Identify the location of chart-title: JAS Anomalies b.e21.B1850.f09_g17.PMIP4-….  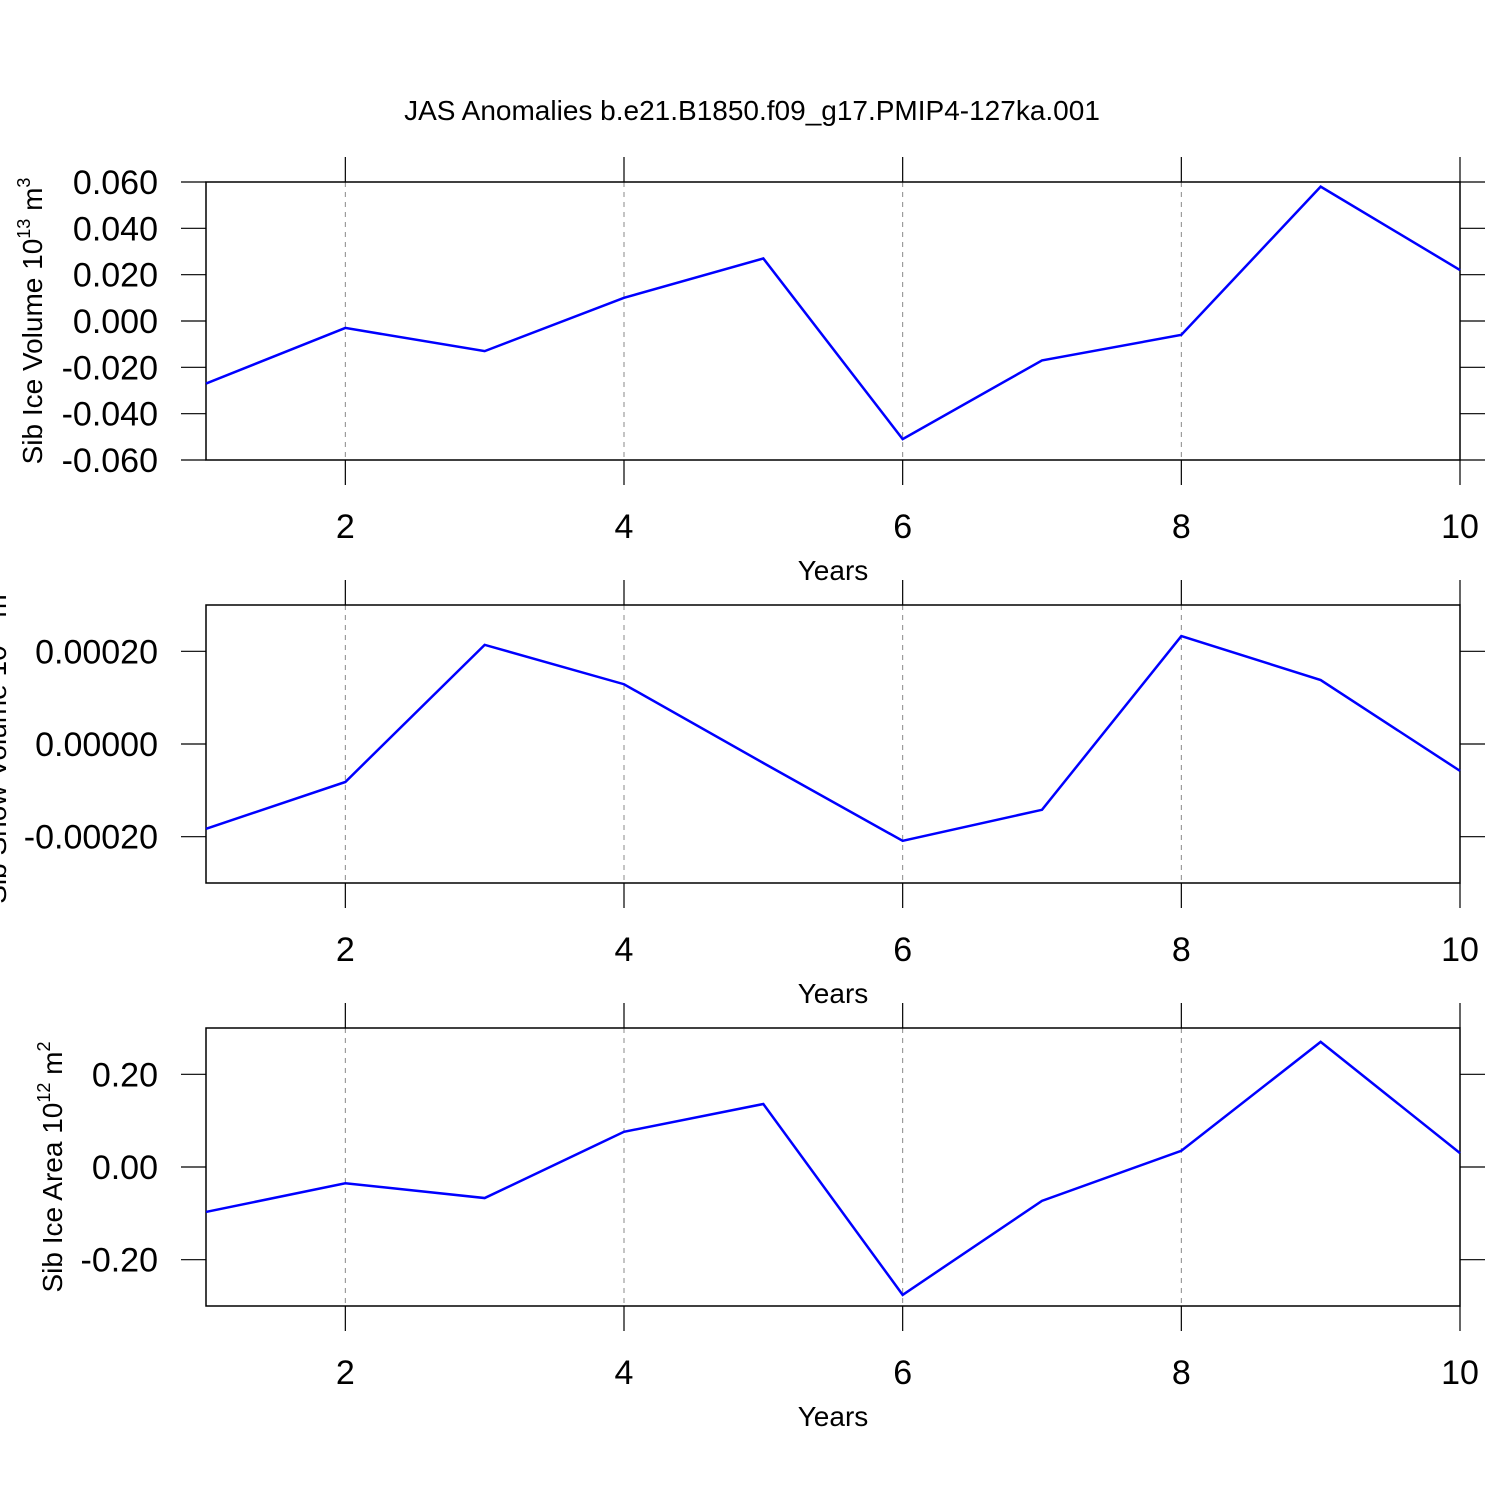
(752, 110).